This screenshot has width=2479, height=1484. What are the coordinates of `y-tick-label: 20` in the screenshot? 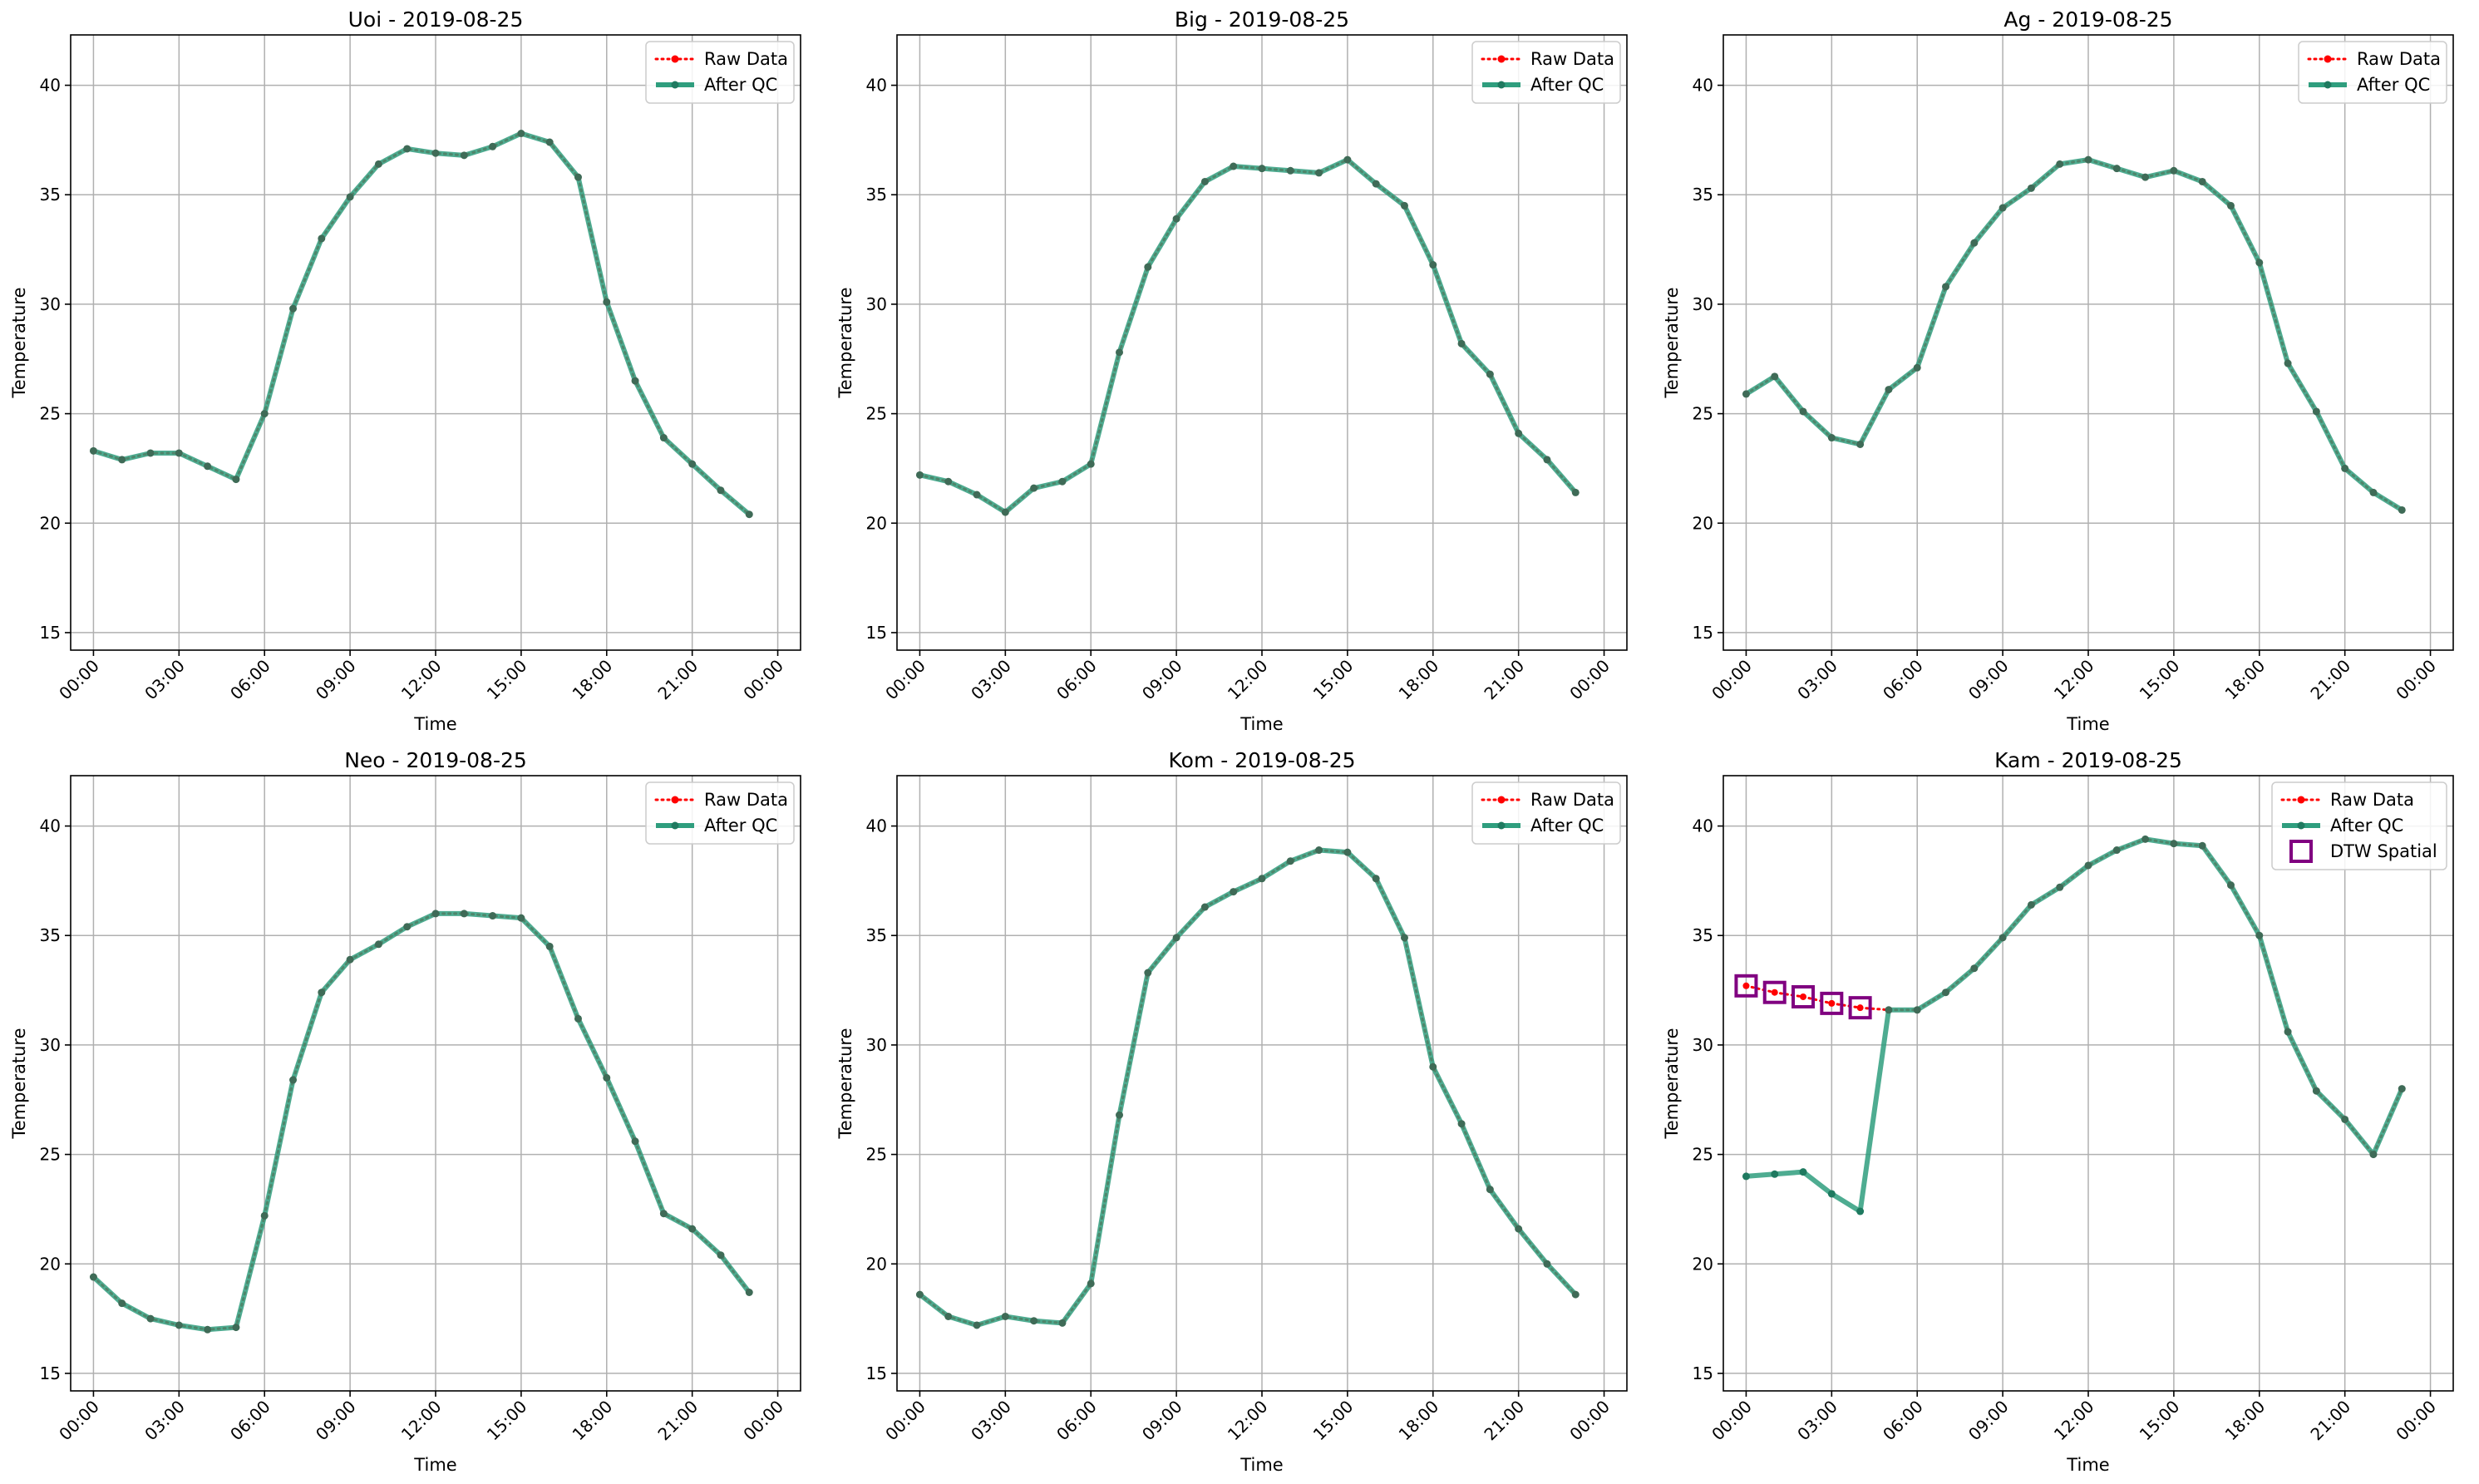 It's located at (1703, 523).